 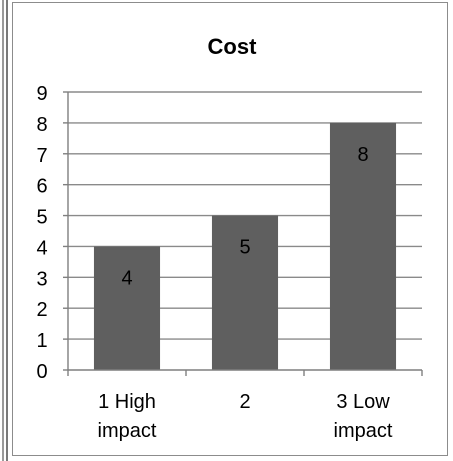 What do you see at coordinates (41, 279) in the screenshot?
I see `y-tick-label: 3` at bounding box center [41, 279].